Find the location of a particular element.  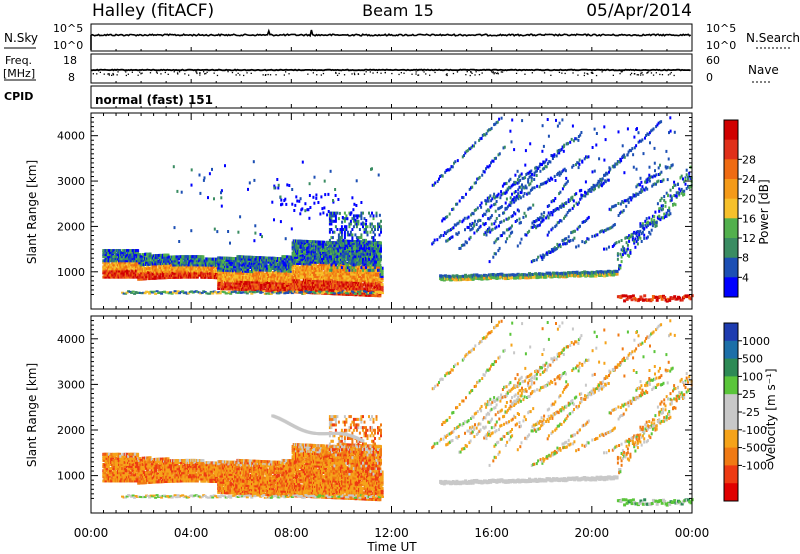

freq-strip: Freq. [MHz] 18 8 60 0 Nave is located at coordinates (391, 68).